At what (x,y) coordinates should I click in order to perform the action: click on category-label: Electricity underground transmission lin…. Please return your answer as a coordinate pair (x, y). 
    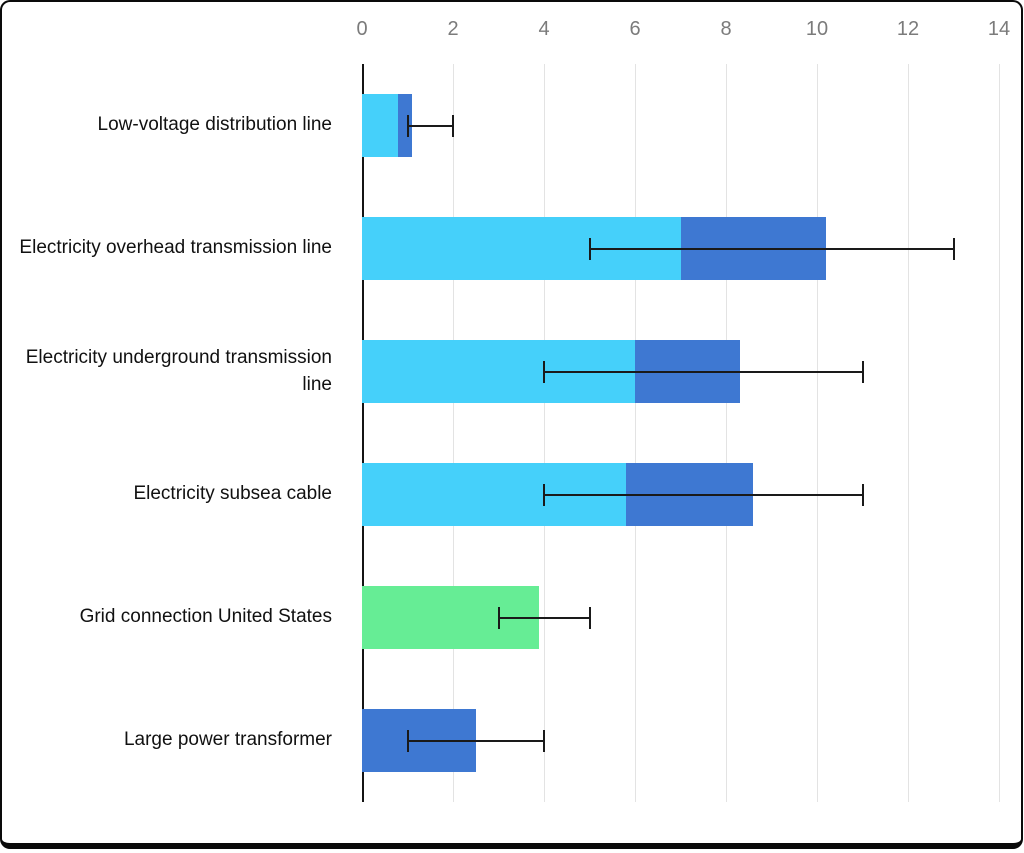
    Looking at the image, I should click on (178, 370).